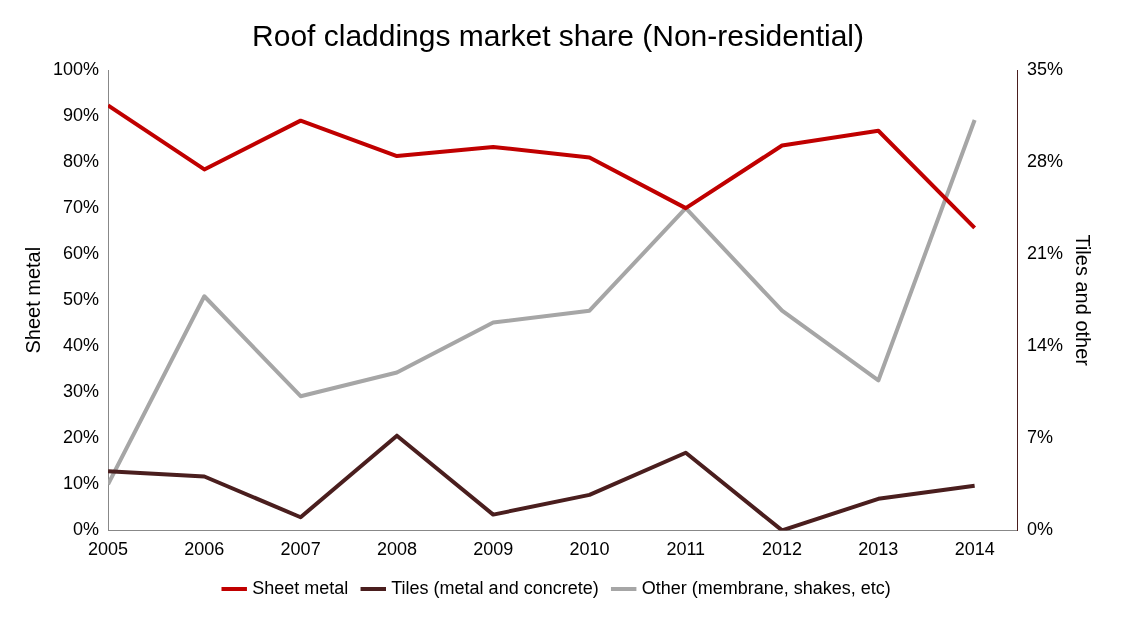  What do you see at coordinates (1039, 529) in the screenshot?
I see `y2-tick-label: 0%` at bounding box center [1039, 529].